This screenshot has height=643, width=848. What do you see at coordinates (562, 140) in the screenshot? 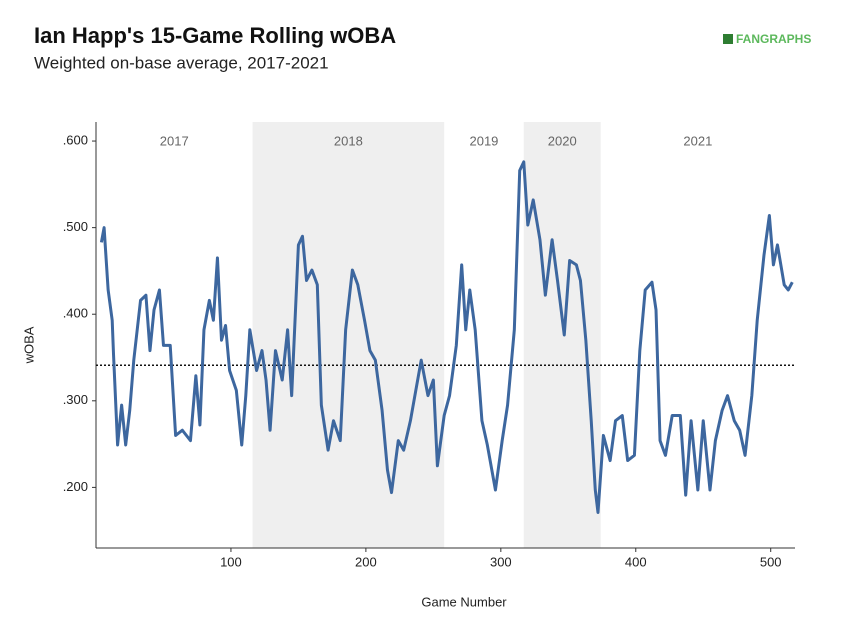
I see `season-label: 2020` at bounding box center [562, 140].